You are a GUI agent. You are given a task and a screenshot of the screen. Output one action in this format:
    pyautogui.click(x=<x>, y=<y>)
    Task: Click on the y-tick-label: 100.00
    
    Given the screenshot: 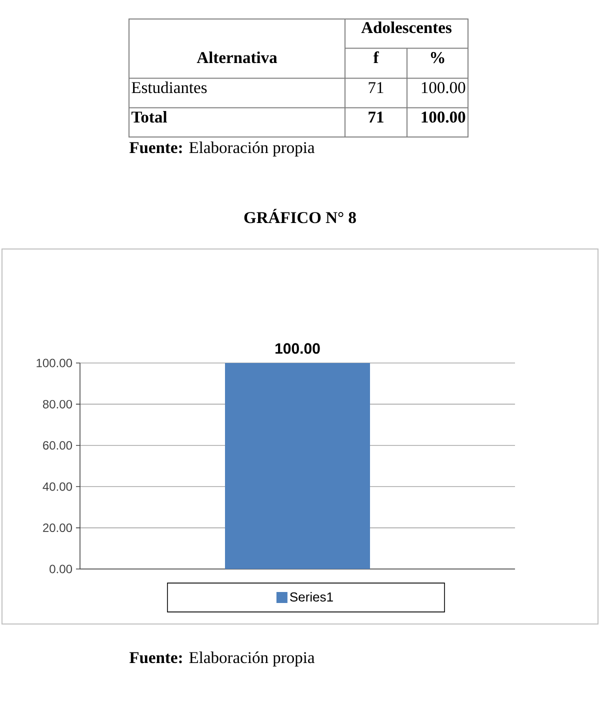 What is the action you would take?
    pyautogui.click(x=54, y=363)
    